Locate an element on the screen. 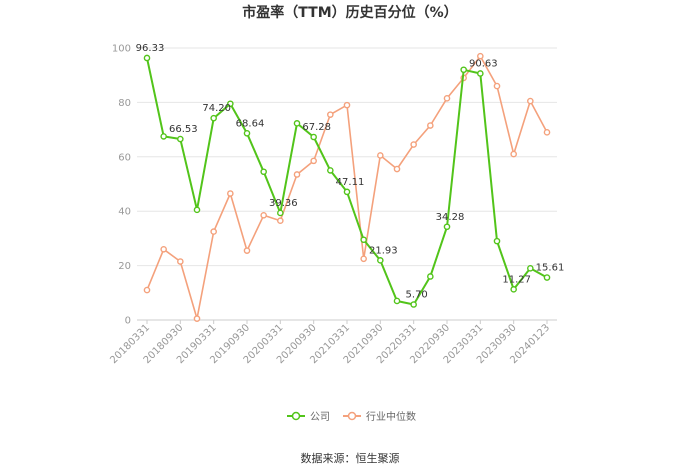 This screenshot has width=700, height=473. data-label: 74.20 is located at coordinates (216, 108).